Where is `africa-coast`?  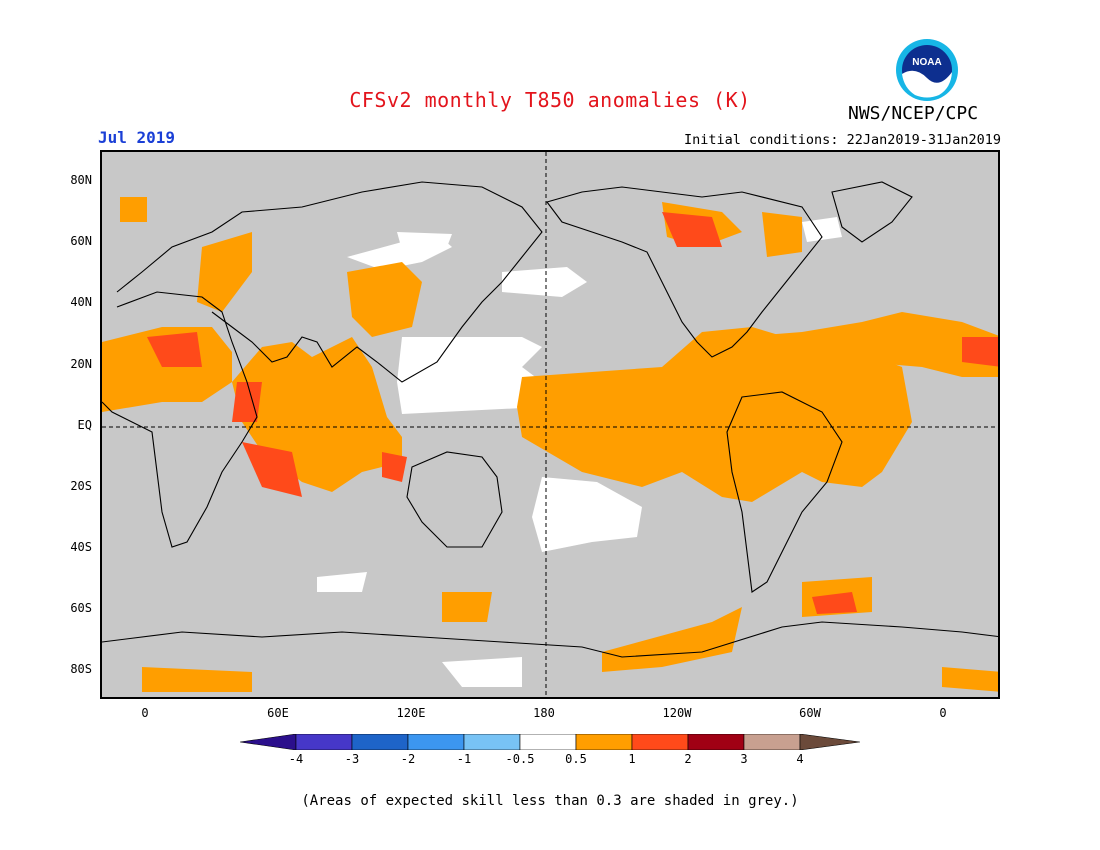 africa-coast is located at coordinates (180, 419).